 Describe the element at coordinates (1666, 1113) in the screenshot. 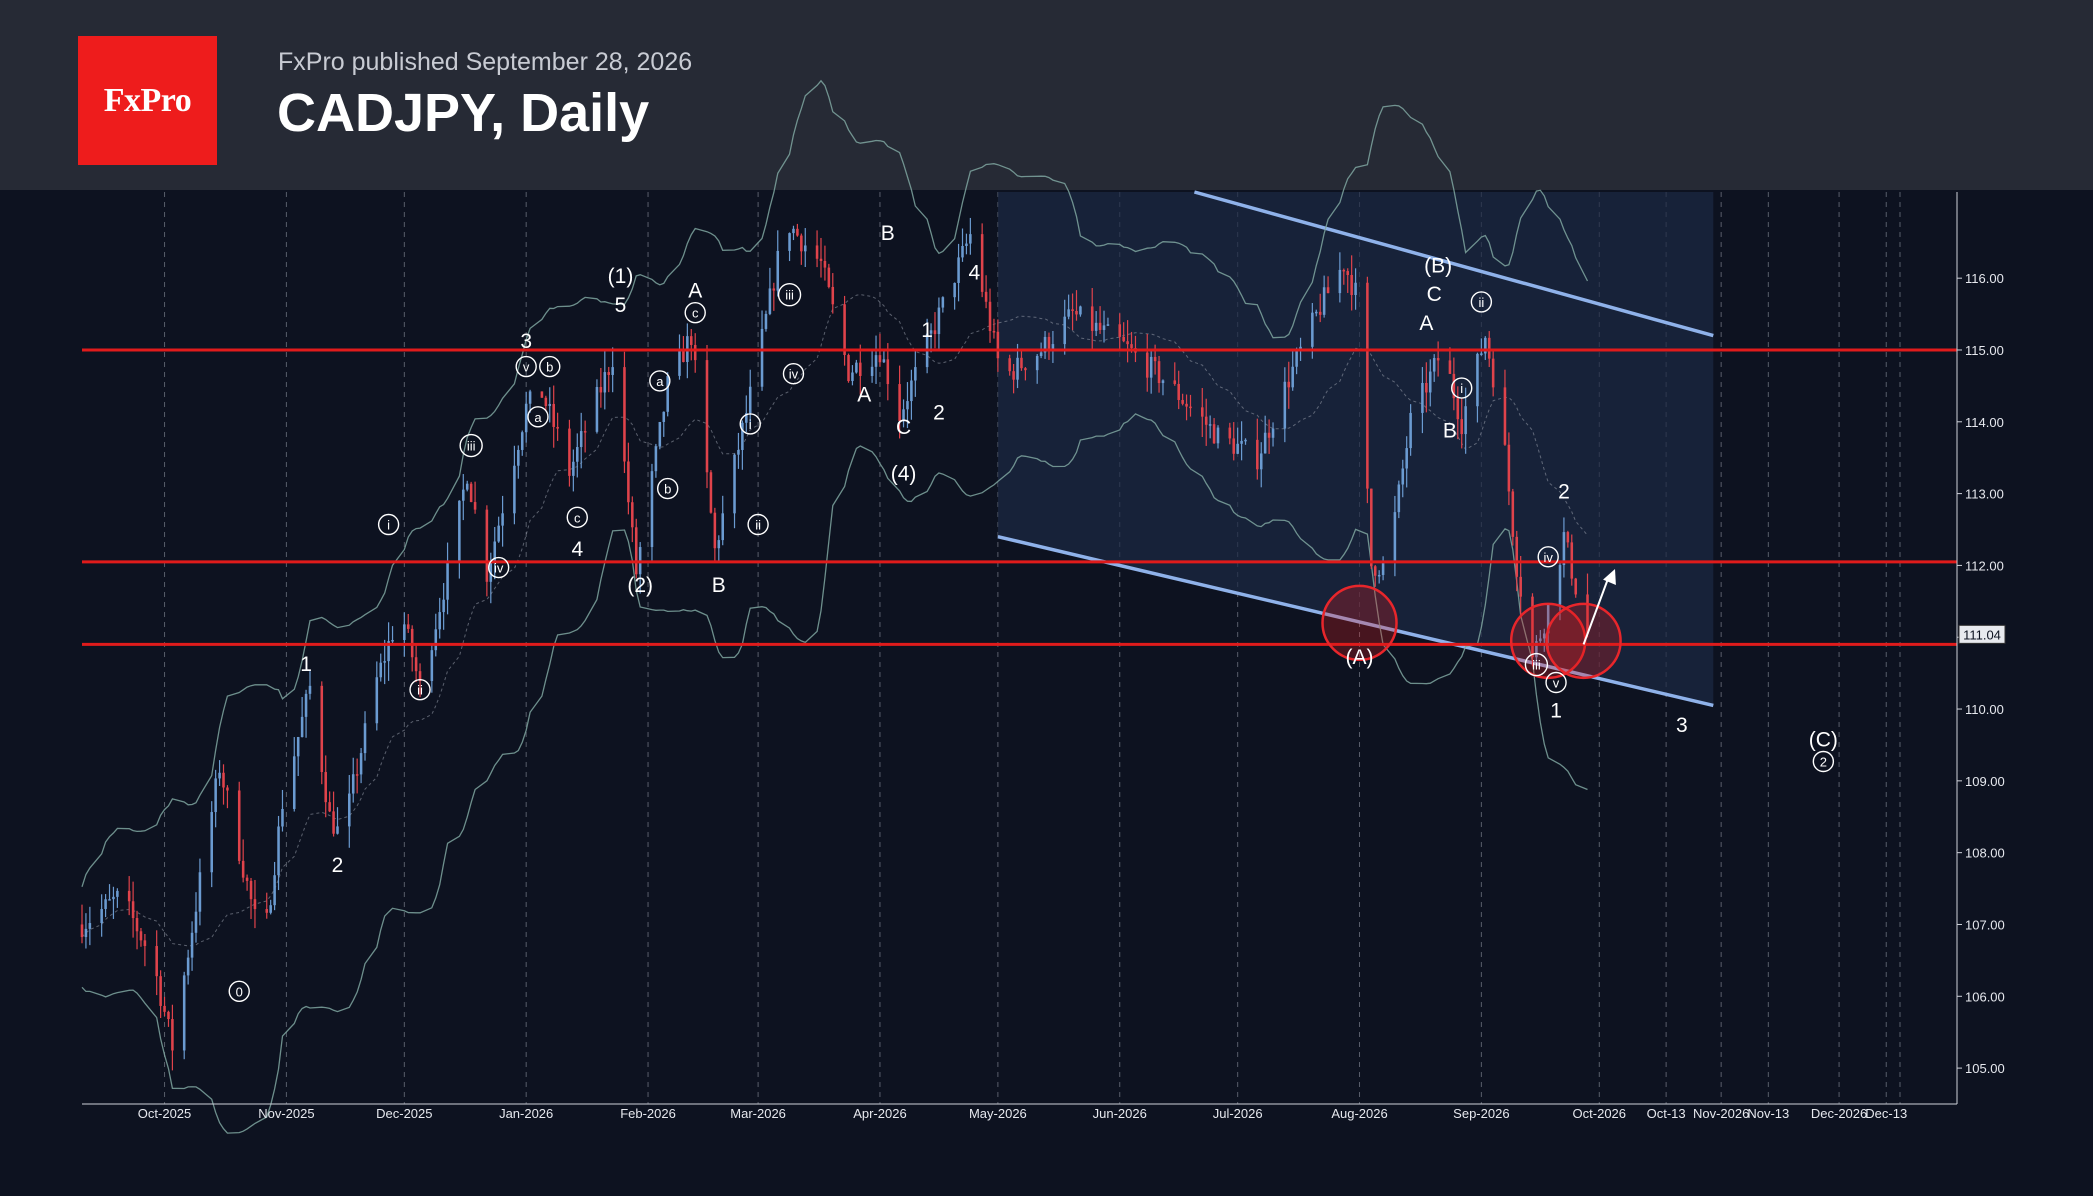

I see `x-tick-label: Oct-13` at that location.